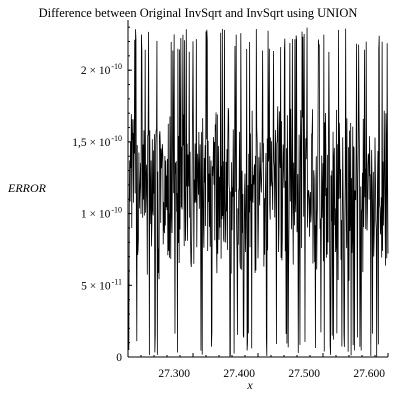 This screenshot has height=405, width=400. What do you see at coordinates (96, 71) in the screenshot?
I see `y-tick-mantissa: 2 × 10` at bounding box center [96, 71].